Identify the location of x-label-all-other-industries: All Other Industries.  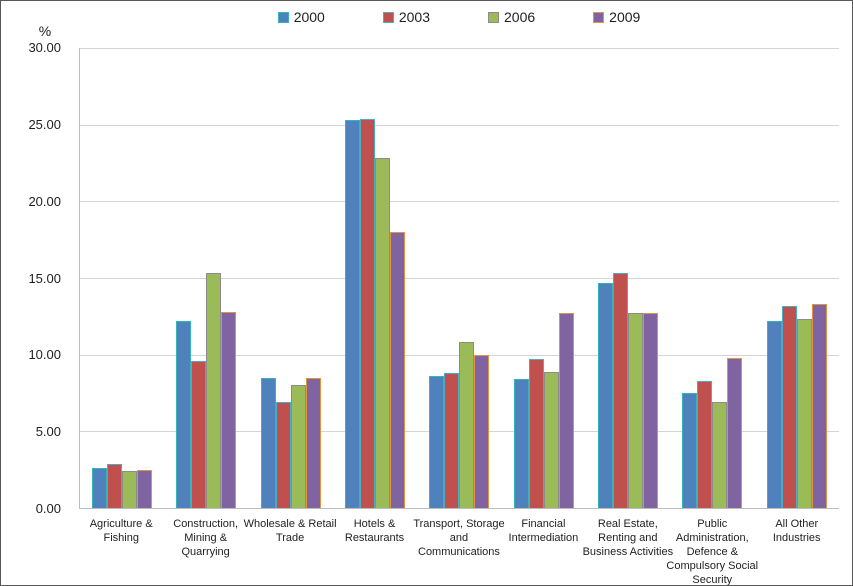
(797, 551).